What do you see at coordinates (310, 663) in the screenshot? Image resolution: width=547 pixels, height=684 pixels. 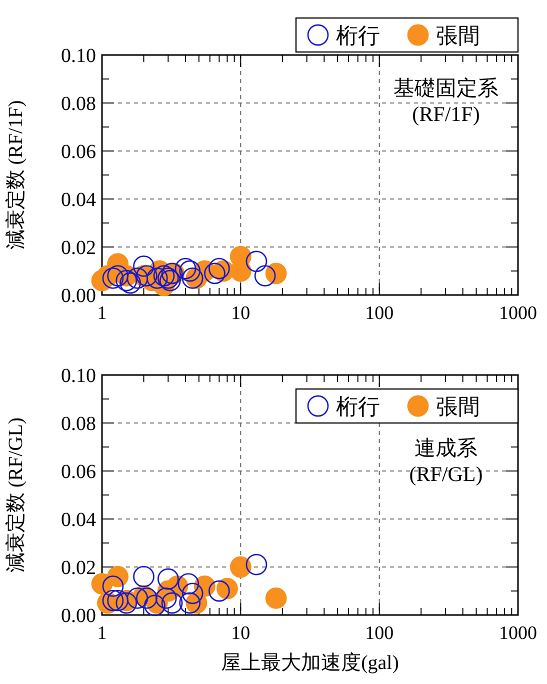 I see `x-axis-title: 屋上最大加速度(gal)` at bounding box center [310, 663].